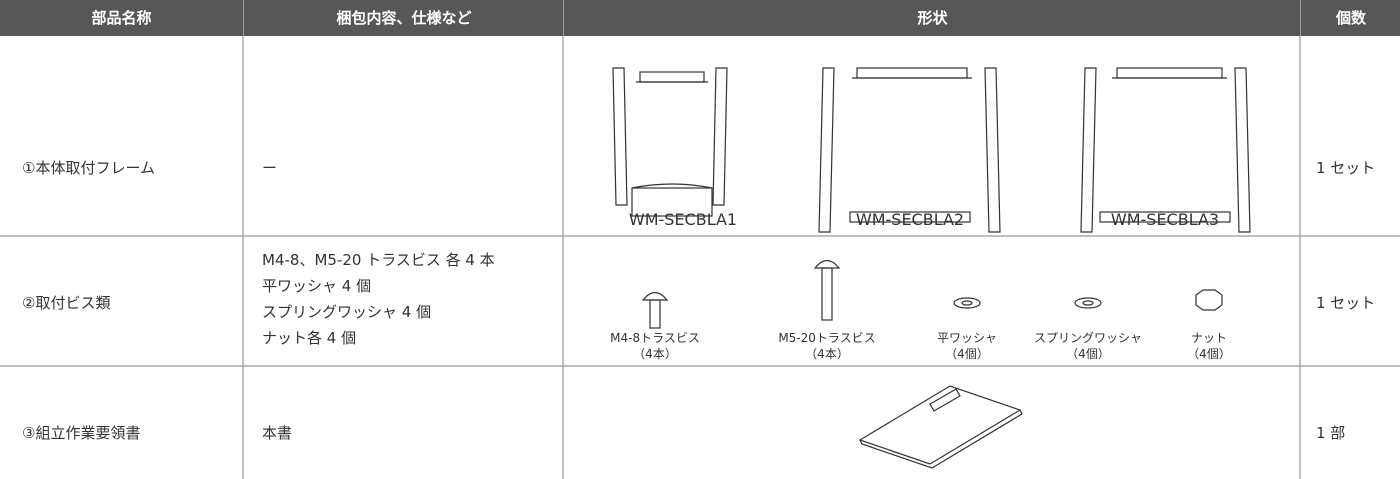  Describe the element at coordinates (66, 303) in the screenshot. I see `part-name: ②取付ビス類` at that location.